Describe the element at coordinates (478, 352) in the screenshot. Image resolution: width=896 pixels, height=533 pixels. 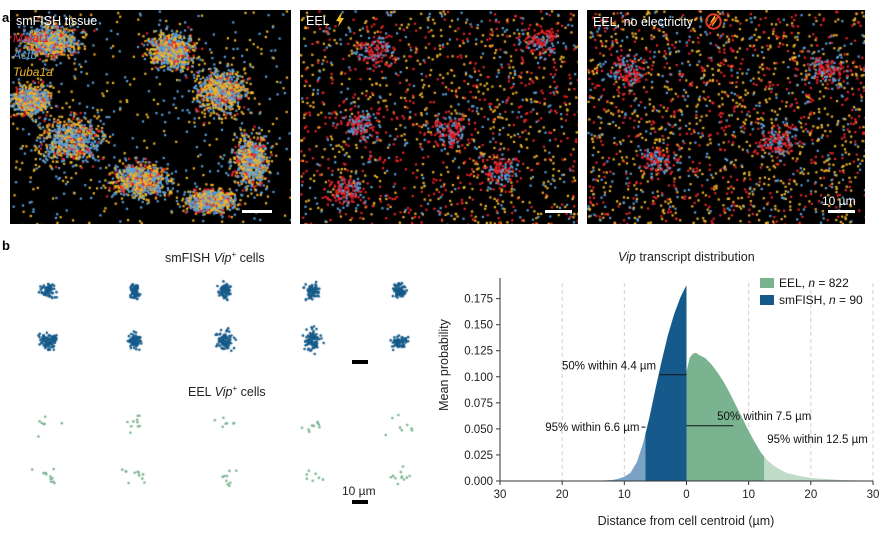
I see `y-tick-label: 0.125` at that location.